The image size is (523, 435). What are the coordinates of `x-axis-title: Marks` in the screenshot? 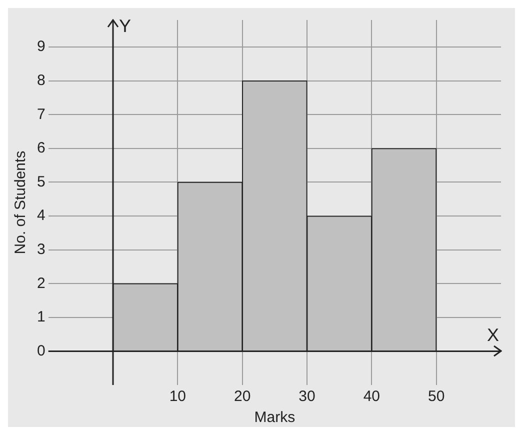 It's located at (275, 417).